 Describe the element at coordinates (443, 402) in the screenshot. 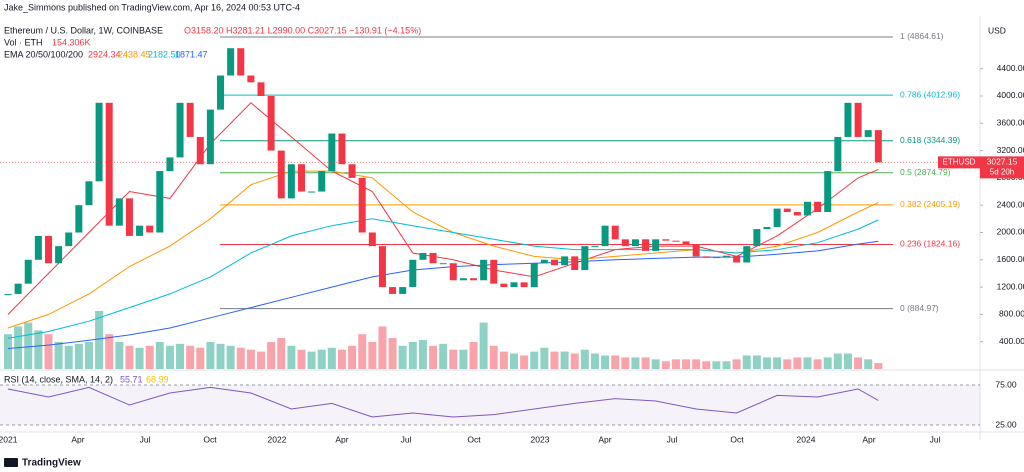

I see `rsi-line` at that location.